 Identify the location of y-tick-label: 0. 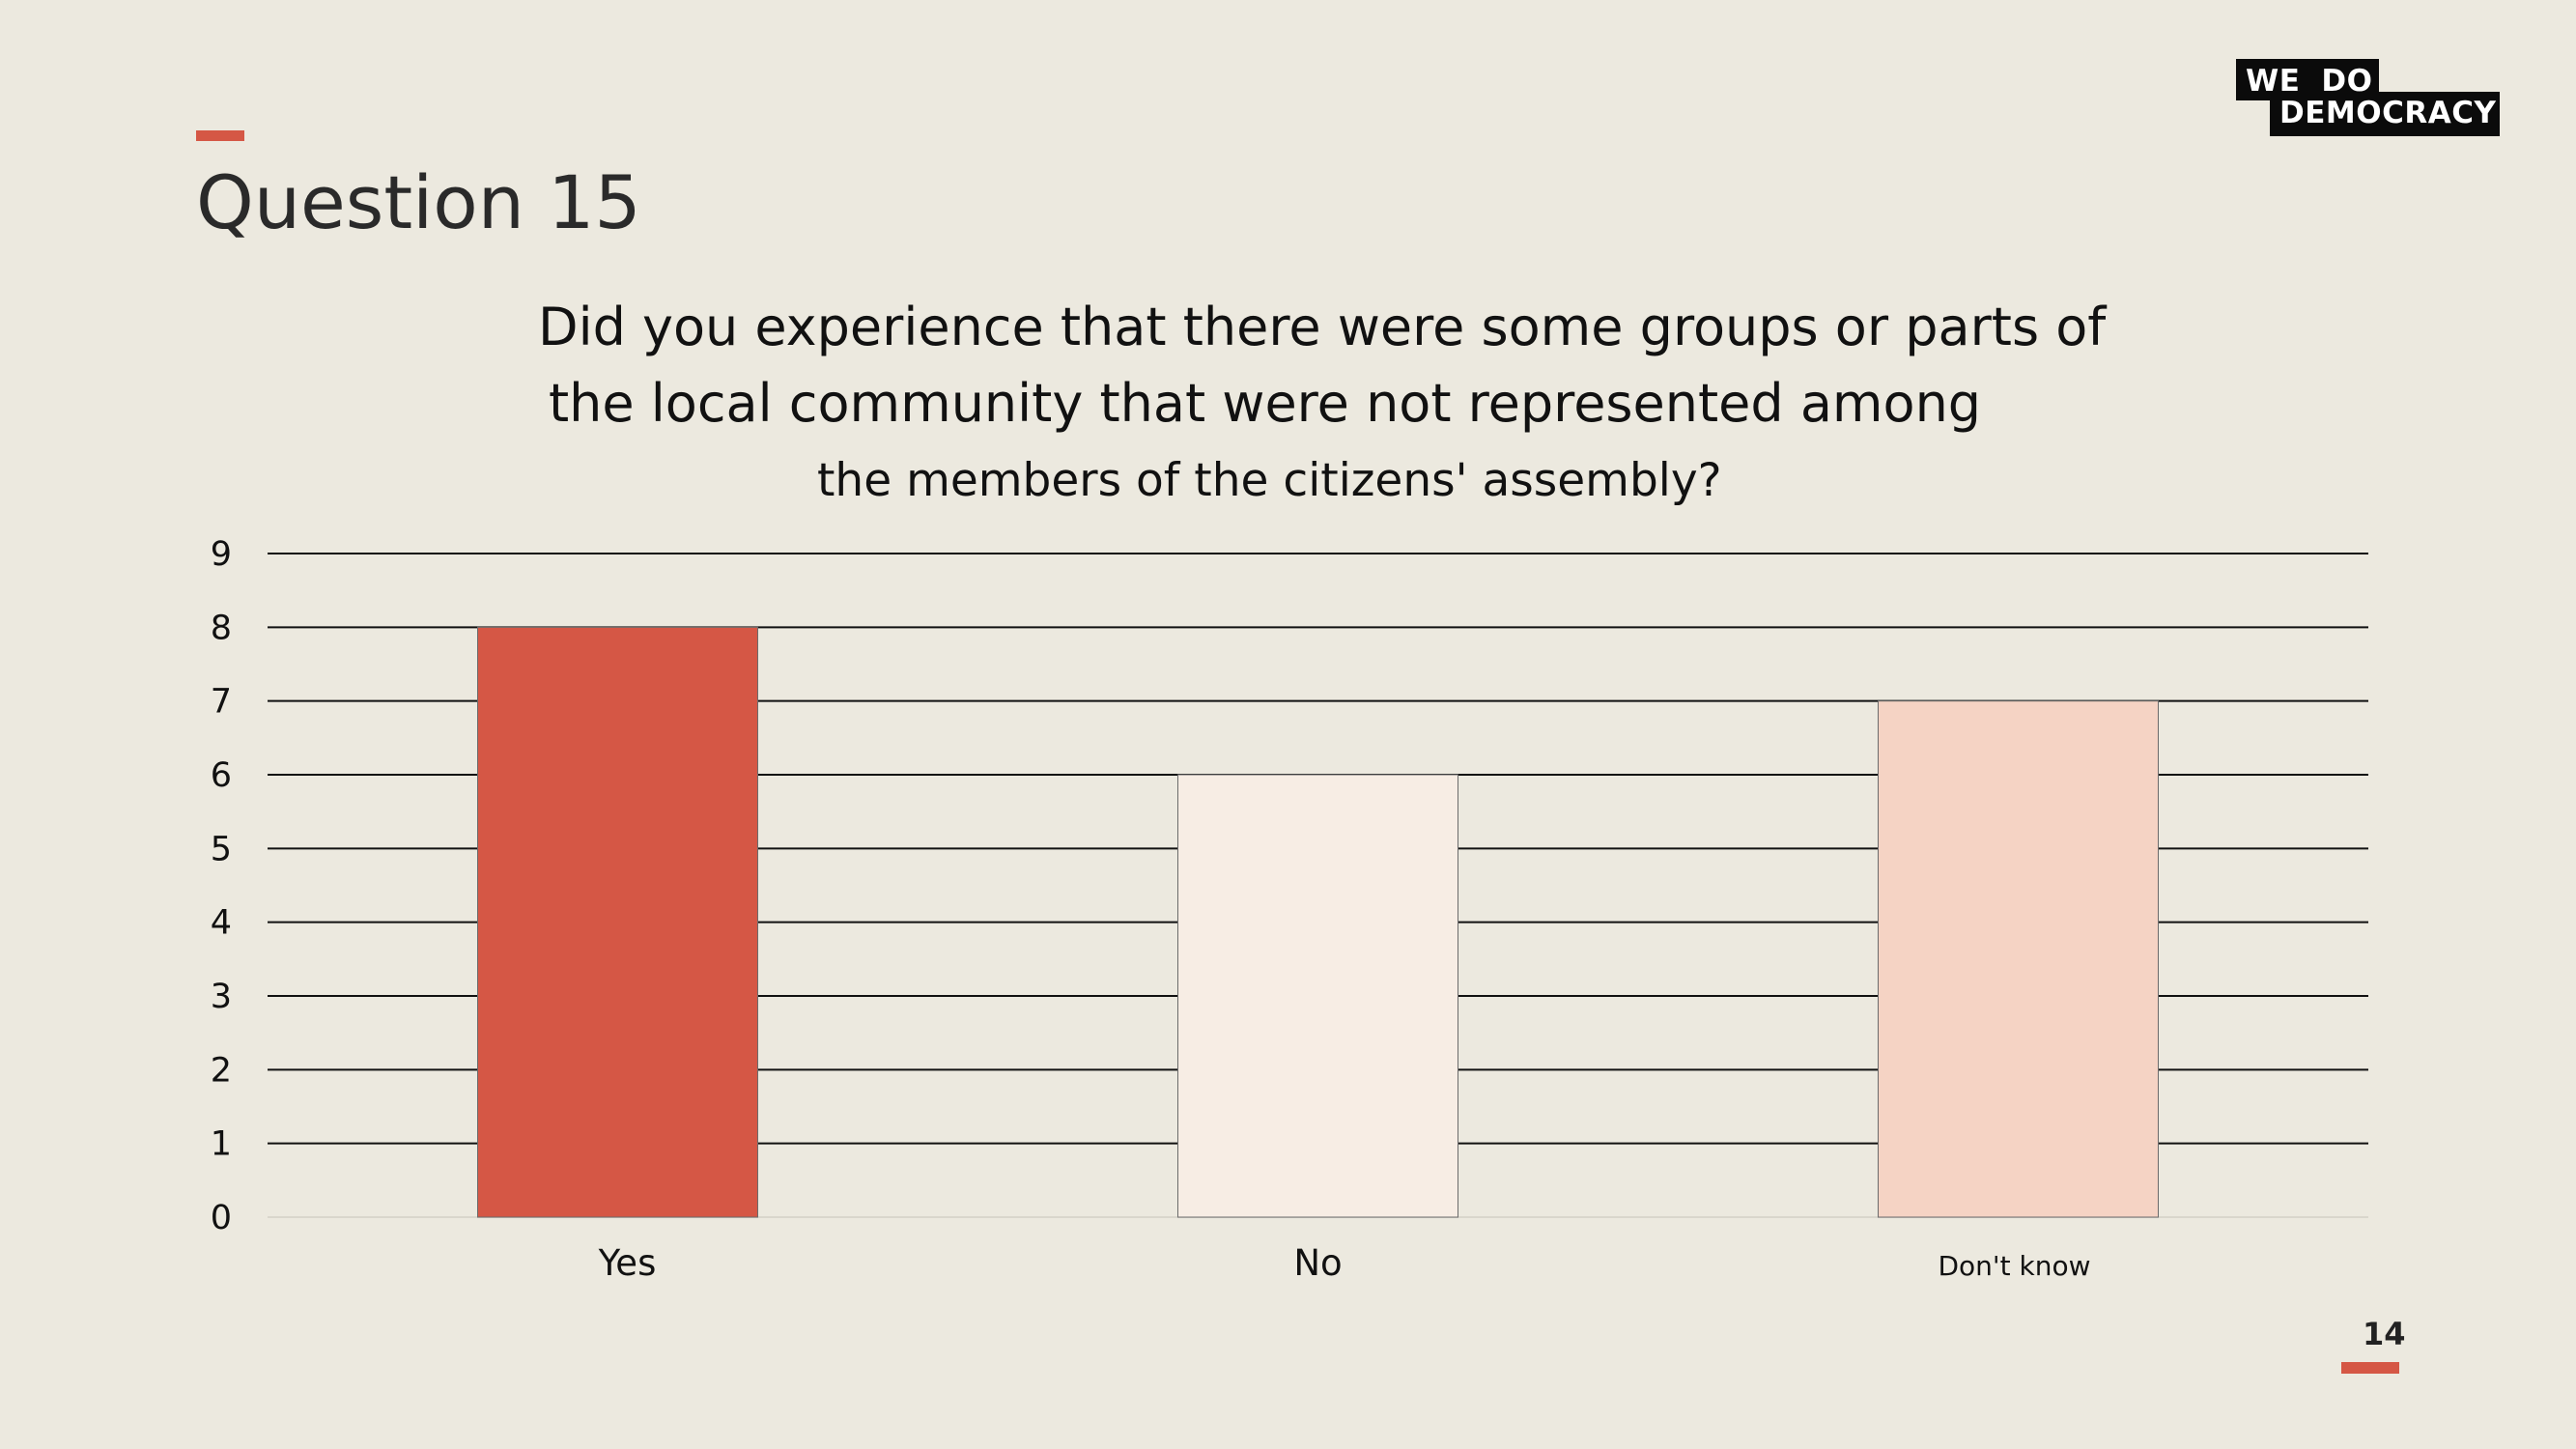
(221, 1218).